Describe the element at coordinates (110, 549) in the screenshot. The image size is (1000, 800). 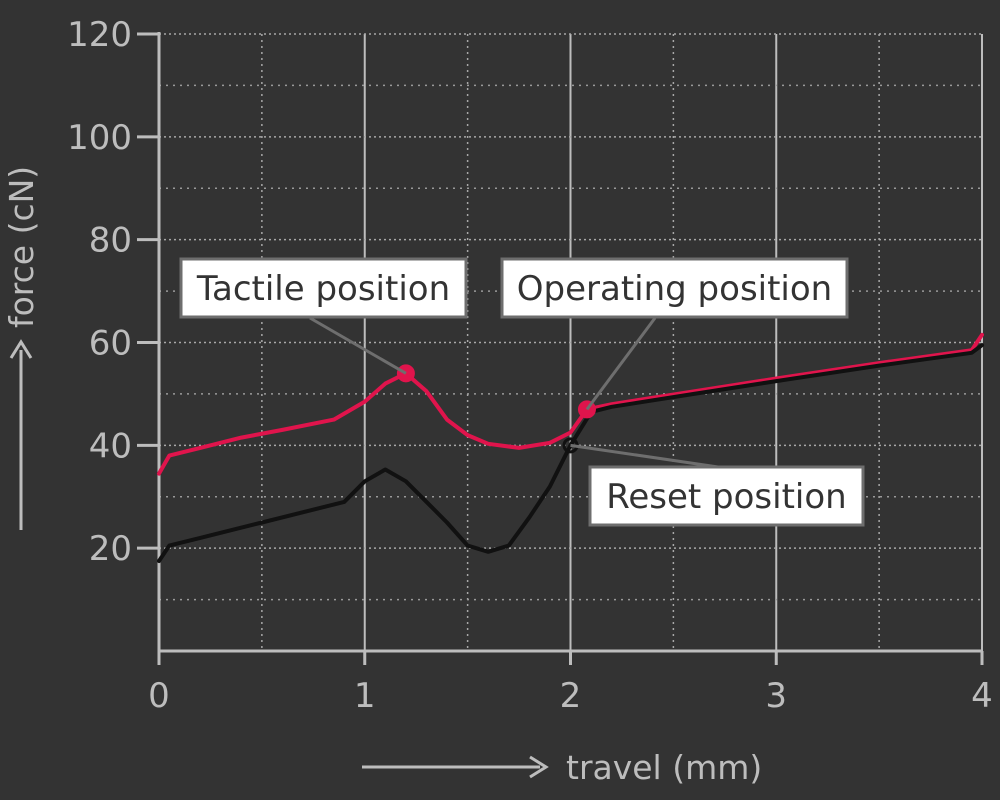
I see `y-tick-label: 20` at that location.